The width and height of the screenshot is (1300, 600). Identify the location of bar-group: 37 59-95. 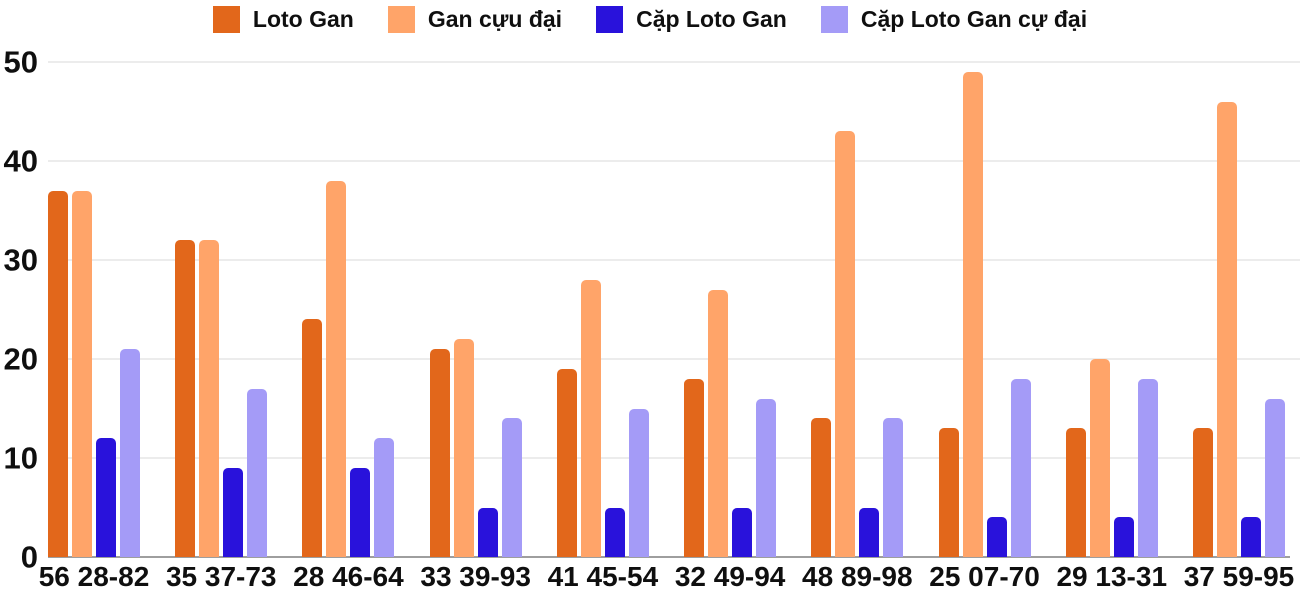
(1239, 326).